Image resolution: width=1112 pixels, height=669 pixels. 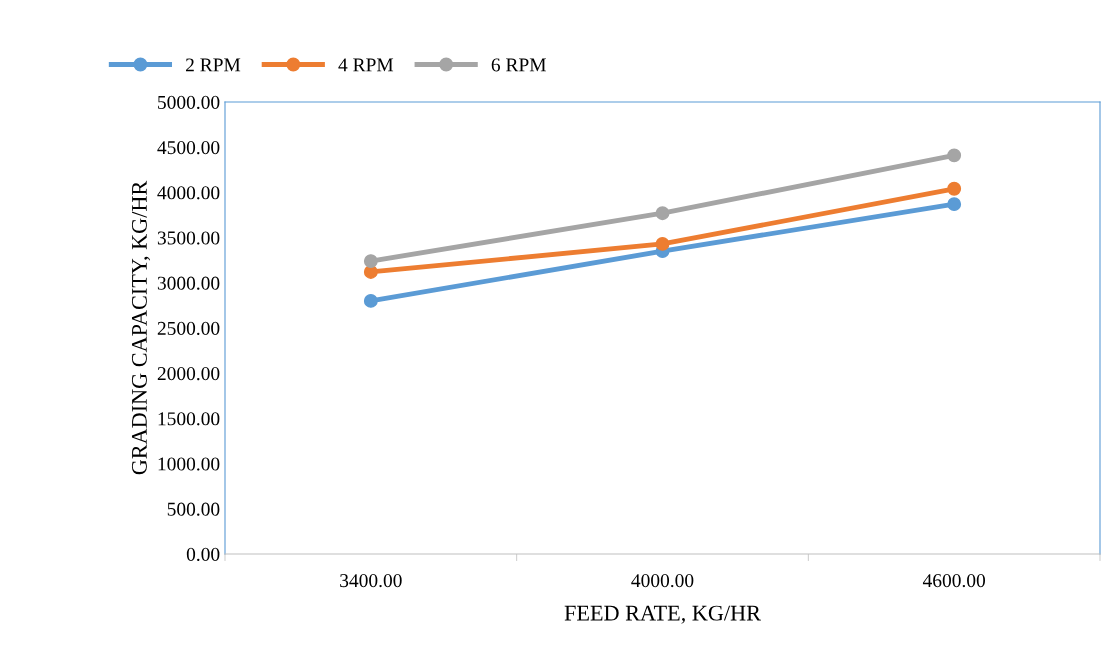 I want to click on legend-label: 4 RPM, so click(x=366, y=65).